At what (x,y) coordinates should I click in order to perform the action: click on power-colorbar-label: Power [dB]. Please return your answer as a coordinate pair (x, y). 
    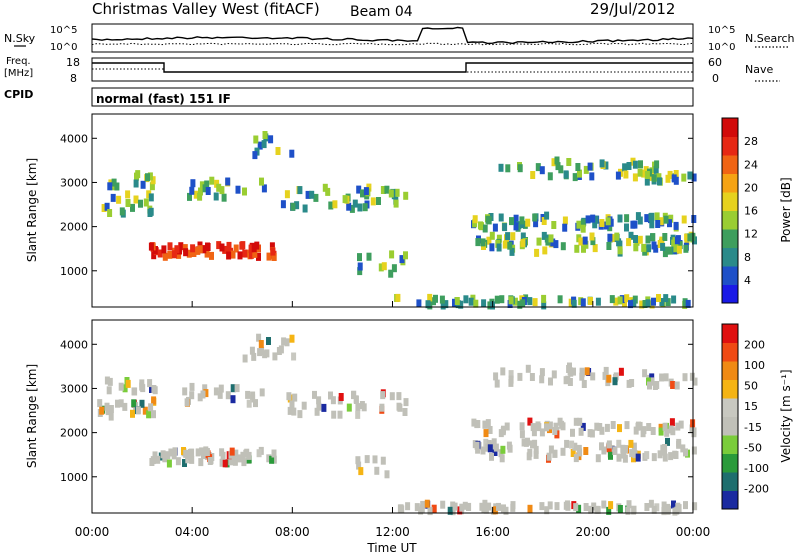
    Looking at the image, I should click on (786, 209).